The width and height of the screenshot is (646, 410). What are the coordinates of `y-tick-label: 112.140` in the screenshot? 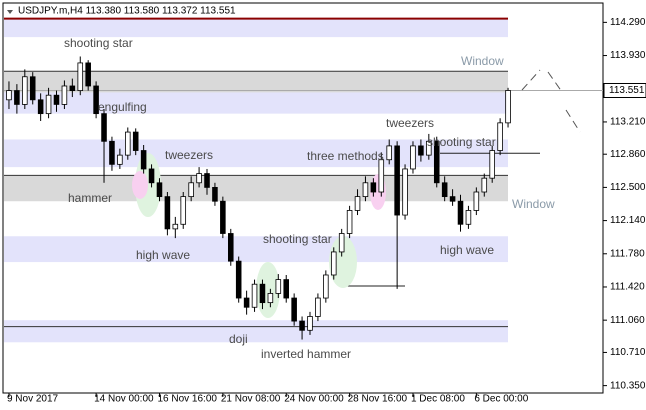 It's located at (628, 220).